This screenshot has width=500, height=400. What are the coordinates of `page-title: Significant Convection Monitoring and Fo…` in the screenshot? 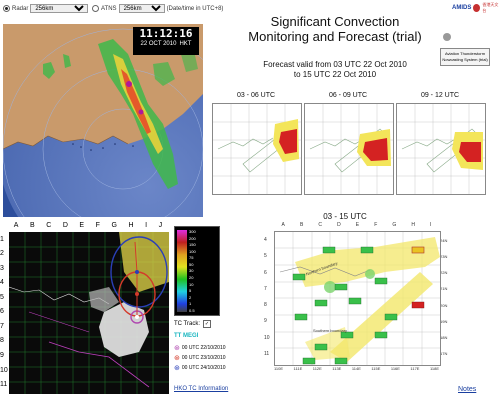 It's located at (335, 29).